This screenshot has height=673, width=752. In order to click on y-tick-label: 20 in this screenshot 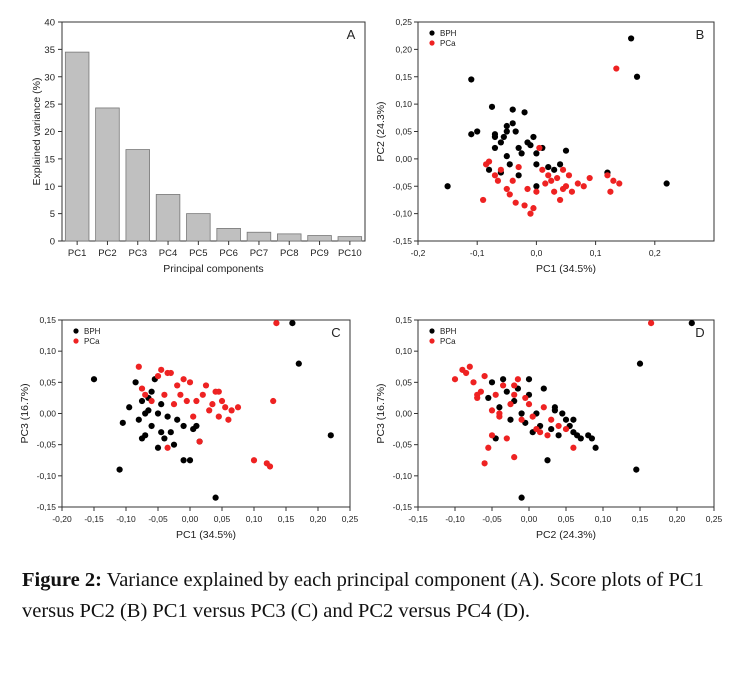, I will do `click(49, 132)`.